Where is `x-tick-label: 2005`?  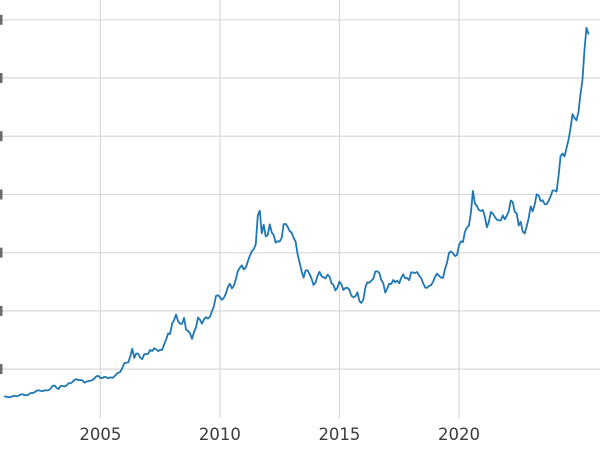 x-tick-label: 2005 is located at coordinates (100, 434).